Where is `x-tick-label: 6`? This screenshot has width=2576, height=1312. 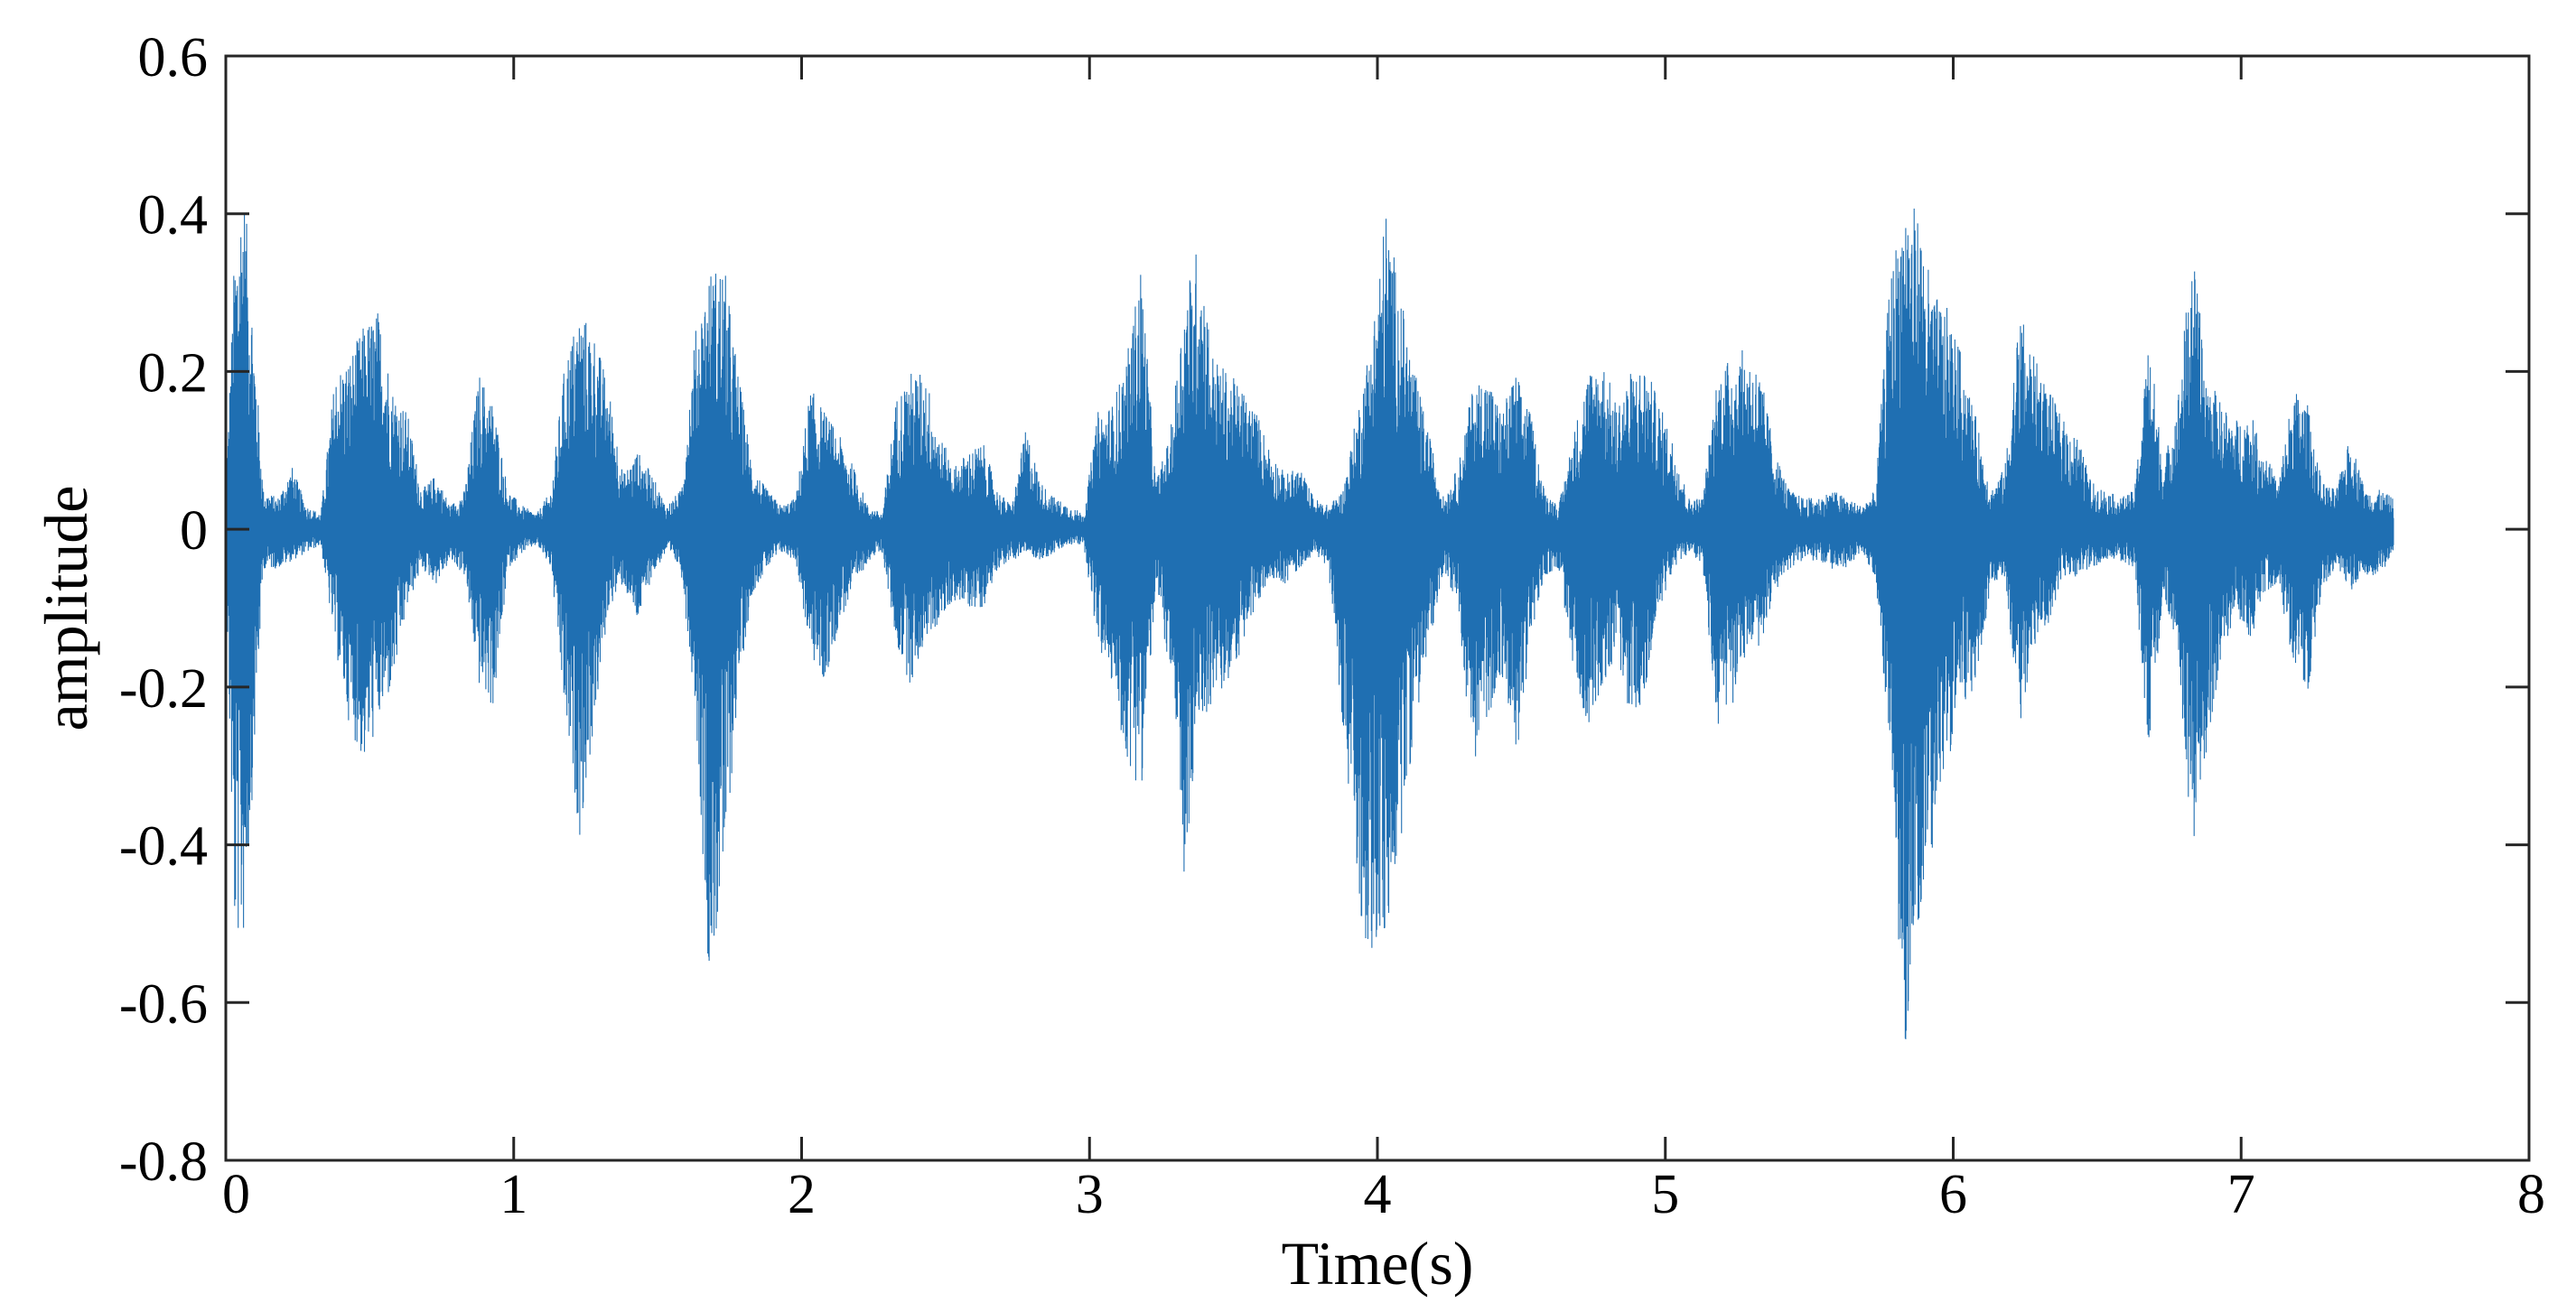
x-tick-label: 6 is located at coordinates (1953, 1194).